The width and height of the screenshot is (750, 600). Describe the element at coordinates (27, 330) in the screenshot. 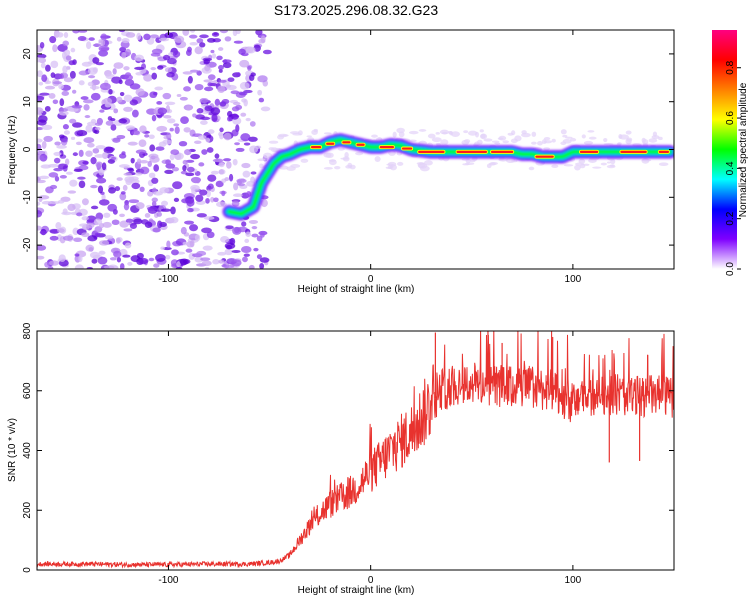

I see `y-tick-label: 800` at that location.